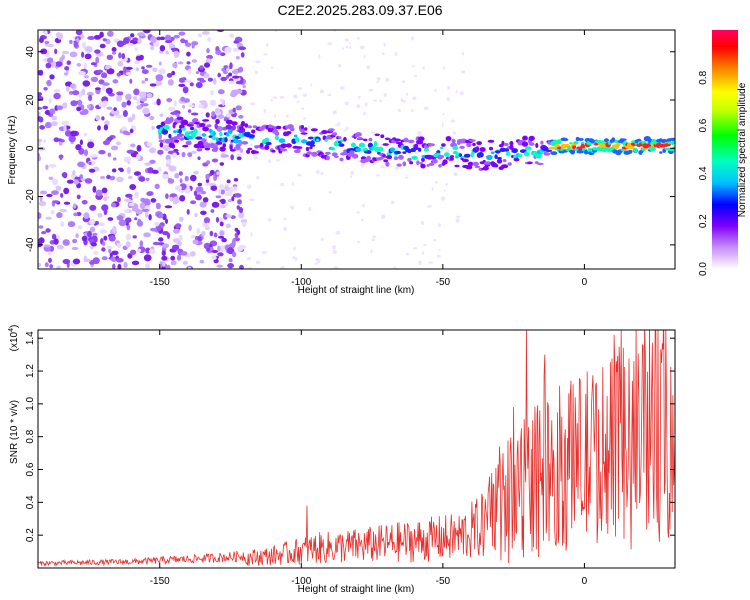 Image resolution: width=750 pixels, height=600 pixels. Describe the element at coordinates (30, 403) in the screenshot. I see `y-tick-label: 1.0` at that location.